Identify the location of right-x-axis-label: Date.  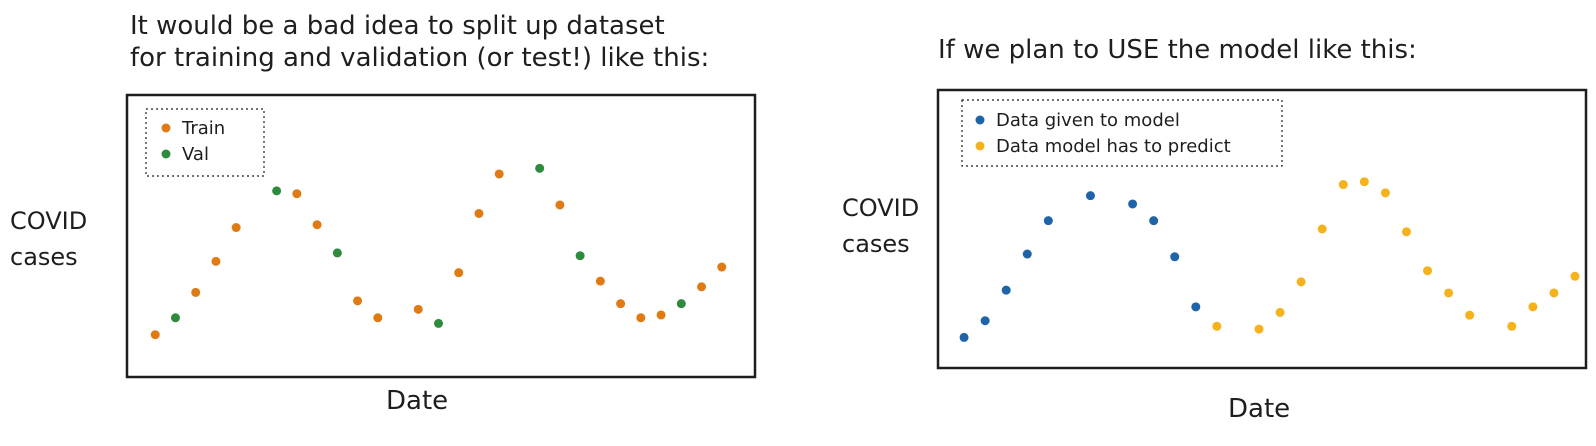
(1259, 409).